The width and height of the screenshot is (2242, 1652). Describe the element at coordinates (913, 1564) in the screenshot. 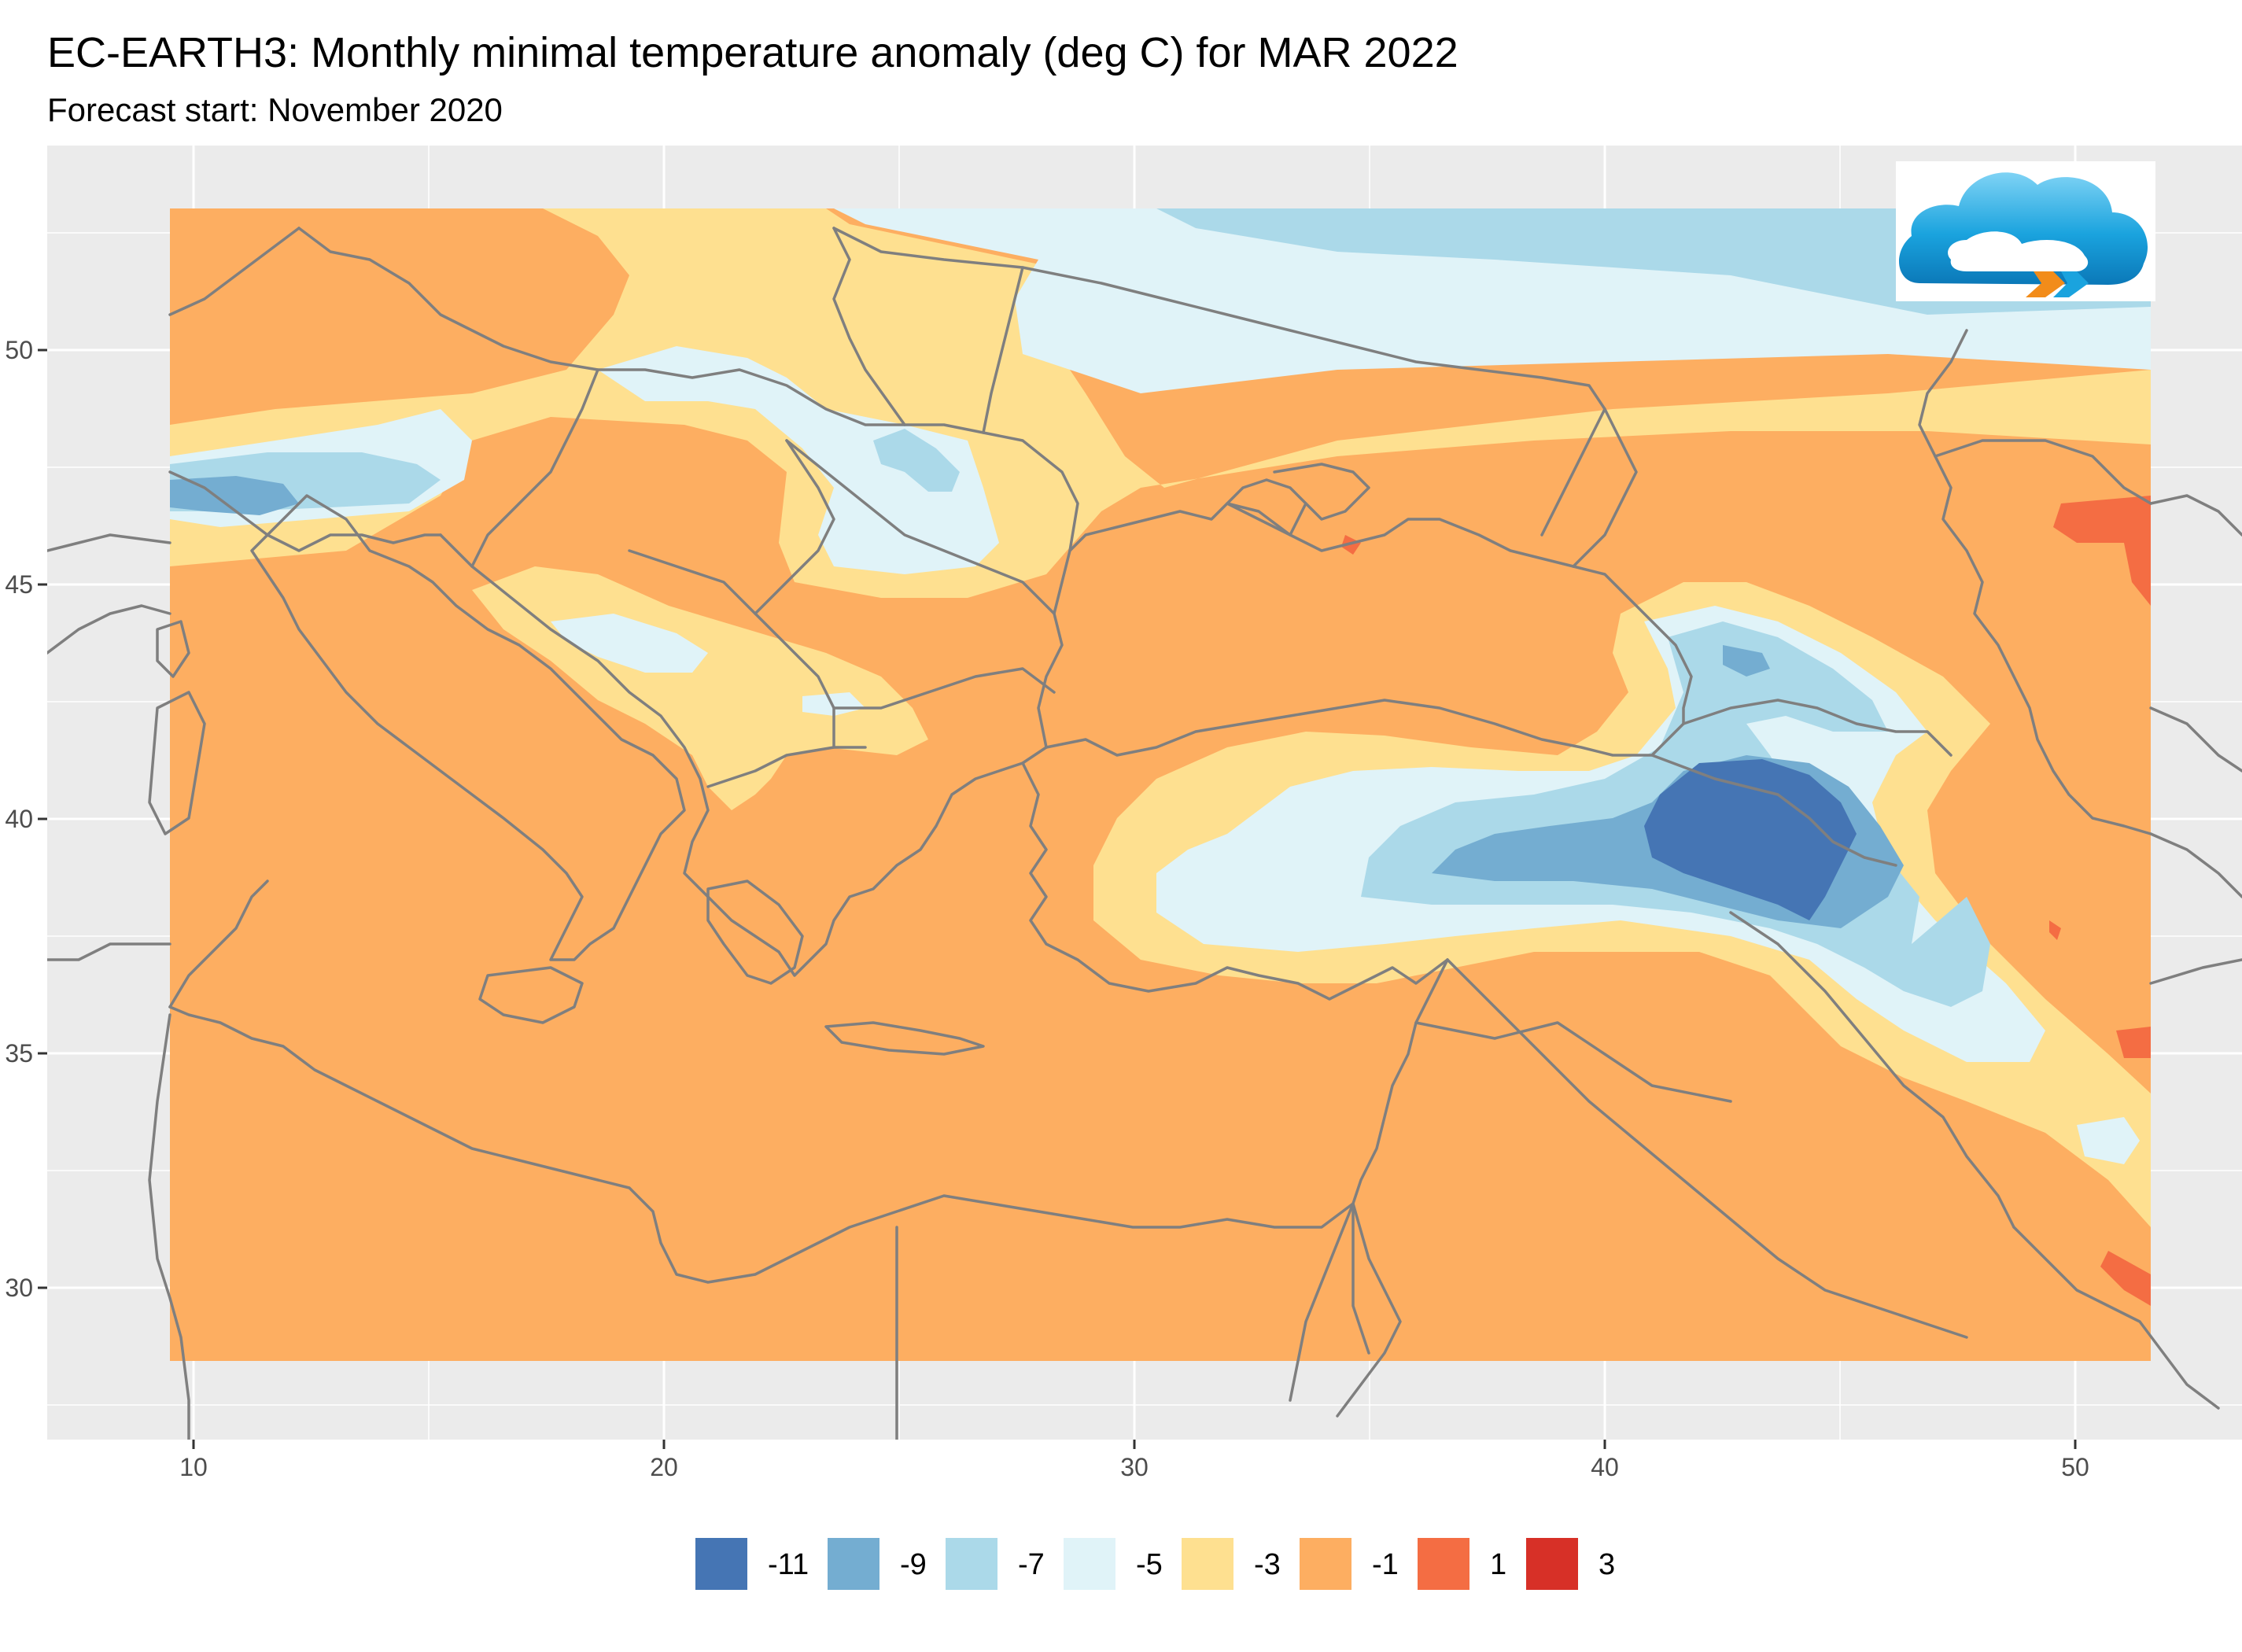

I see `legend-label: -9` at that location.